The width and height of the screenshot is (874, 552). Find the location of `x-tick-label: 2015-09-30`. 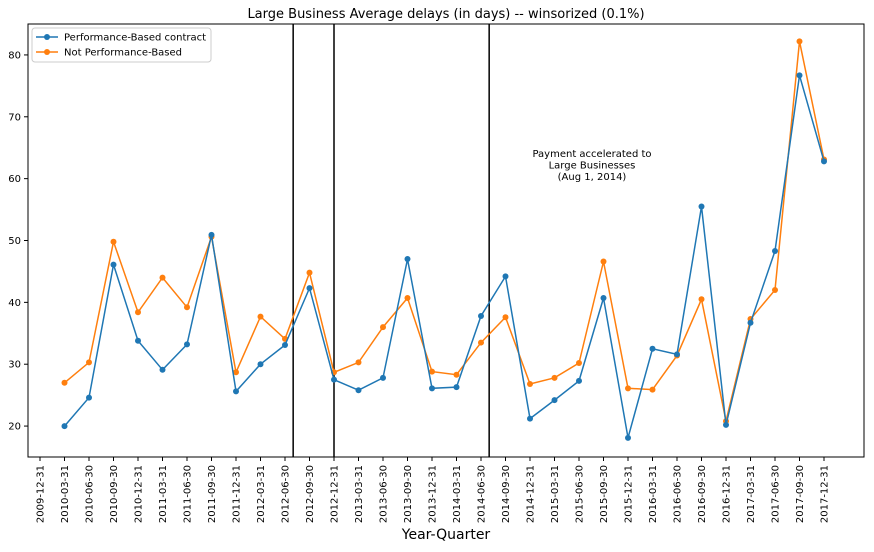

x-tick-label: 2015-09-30 is located at coordinates (604, 494).